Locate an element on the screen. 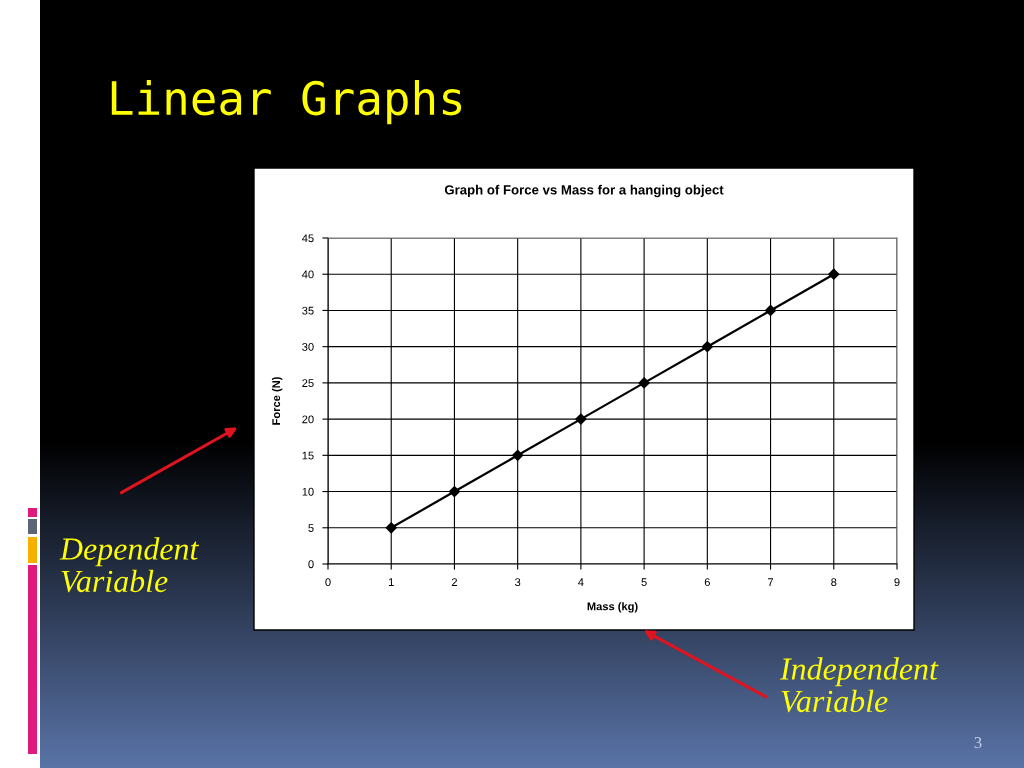 The width and height of the screenshot is (1024, 768). y-tick-label: 40 is located at coordinates (308, 274).